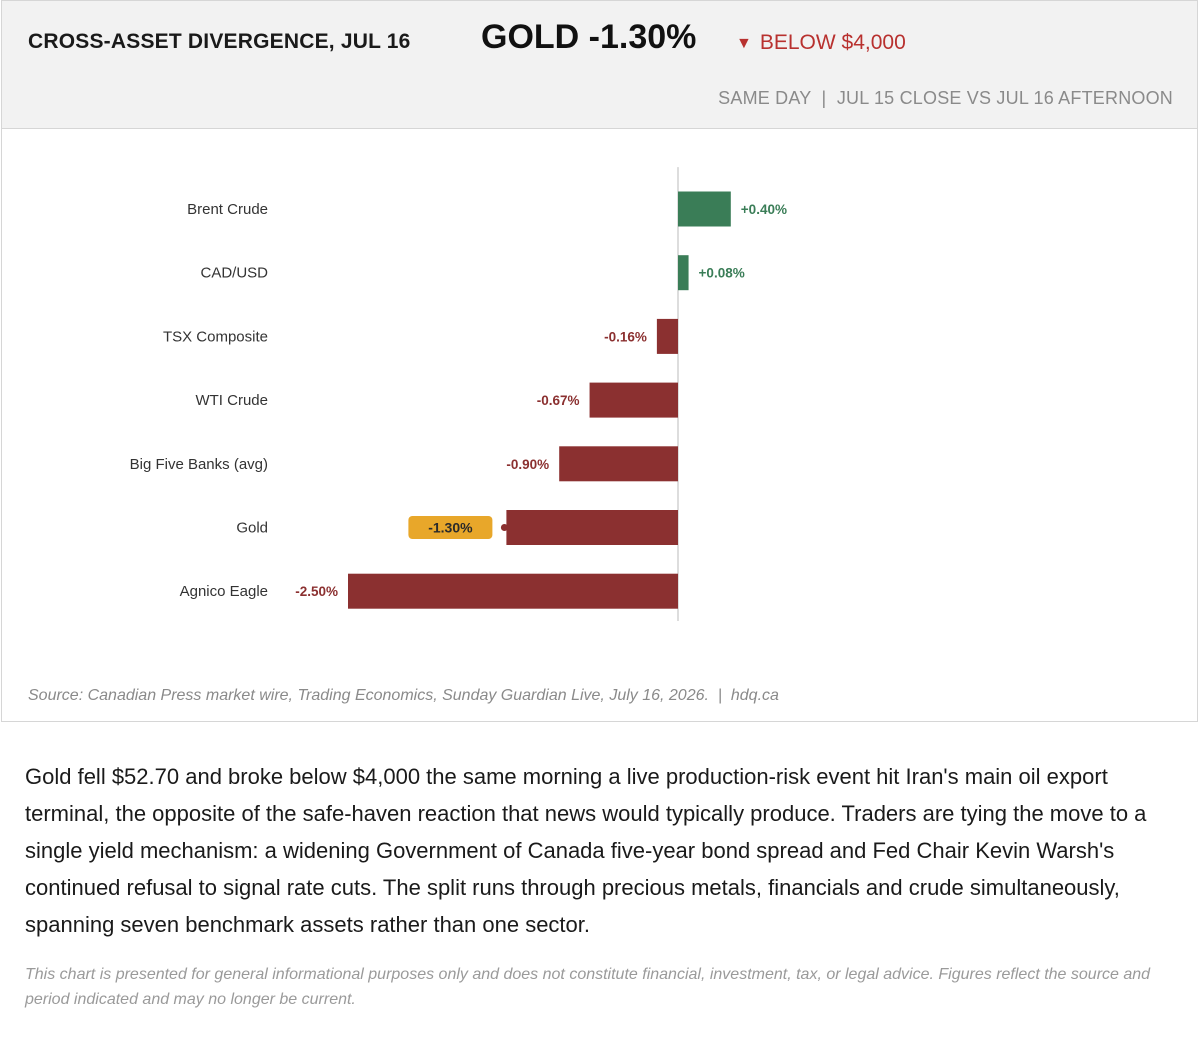 The height and width of the screenshot is (1050, 1200). Describe the element at coordinates (832, 42) in the screenshot. I see `alert-text: BELOW $4,000` at that location.